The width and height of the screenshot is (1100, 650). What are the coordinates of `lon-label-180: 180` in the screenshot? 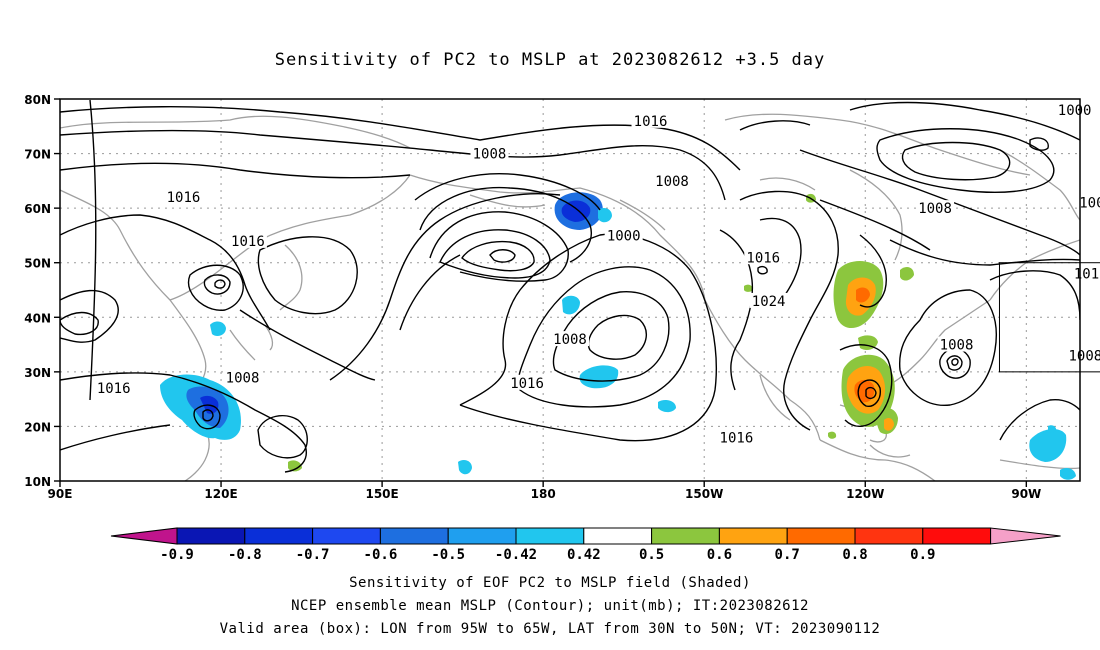 It's located at (543, 494).